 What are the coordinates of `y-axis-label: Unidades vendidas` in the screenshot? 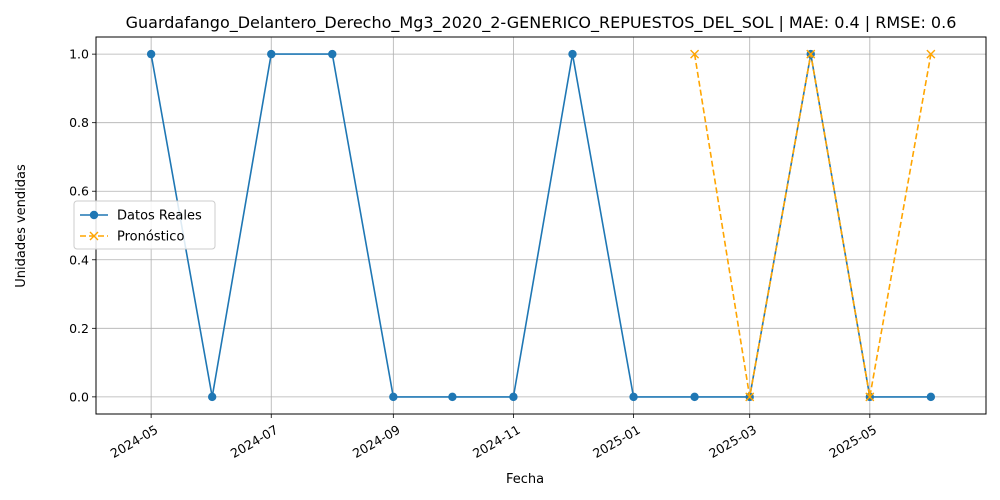 It's located at (21, 226).